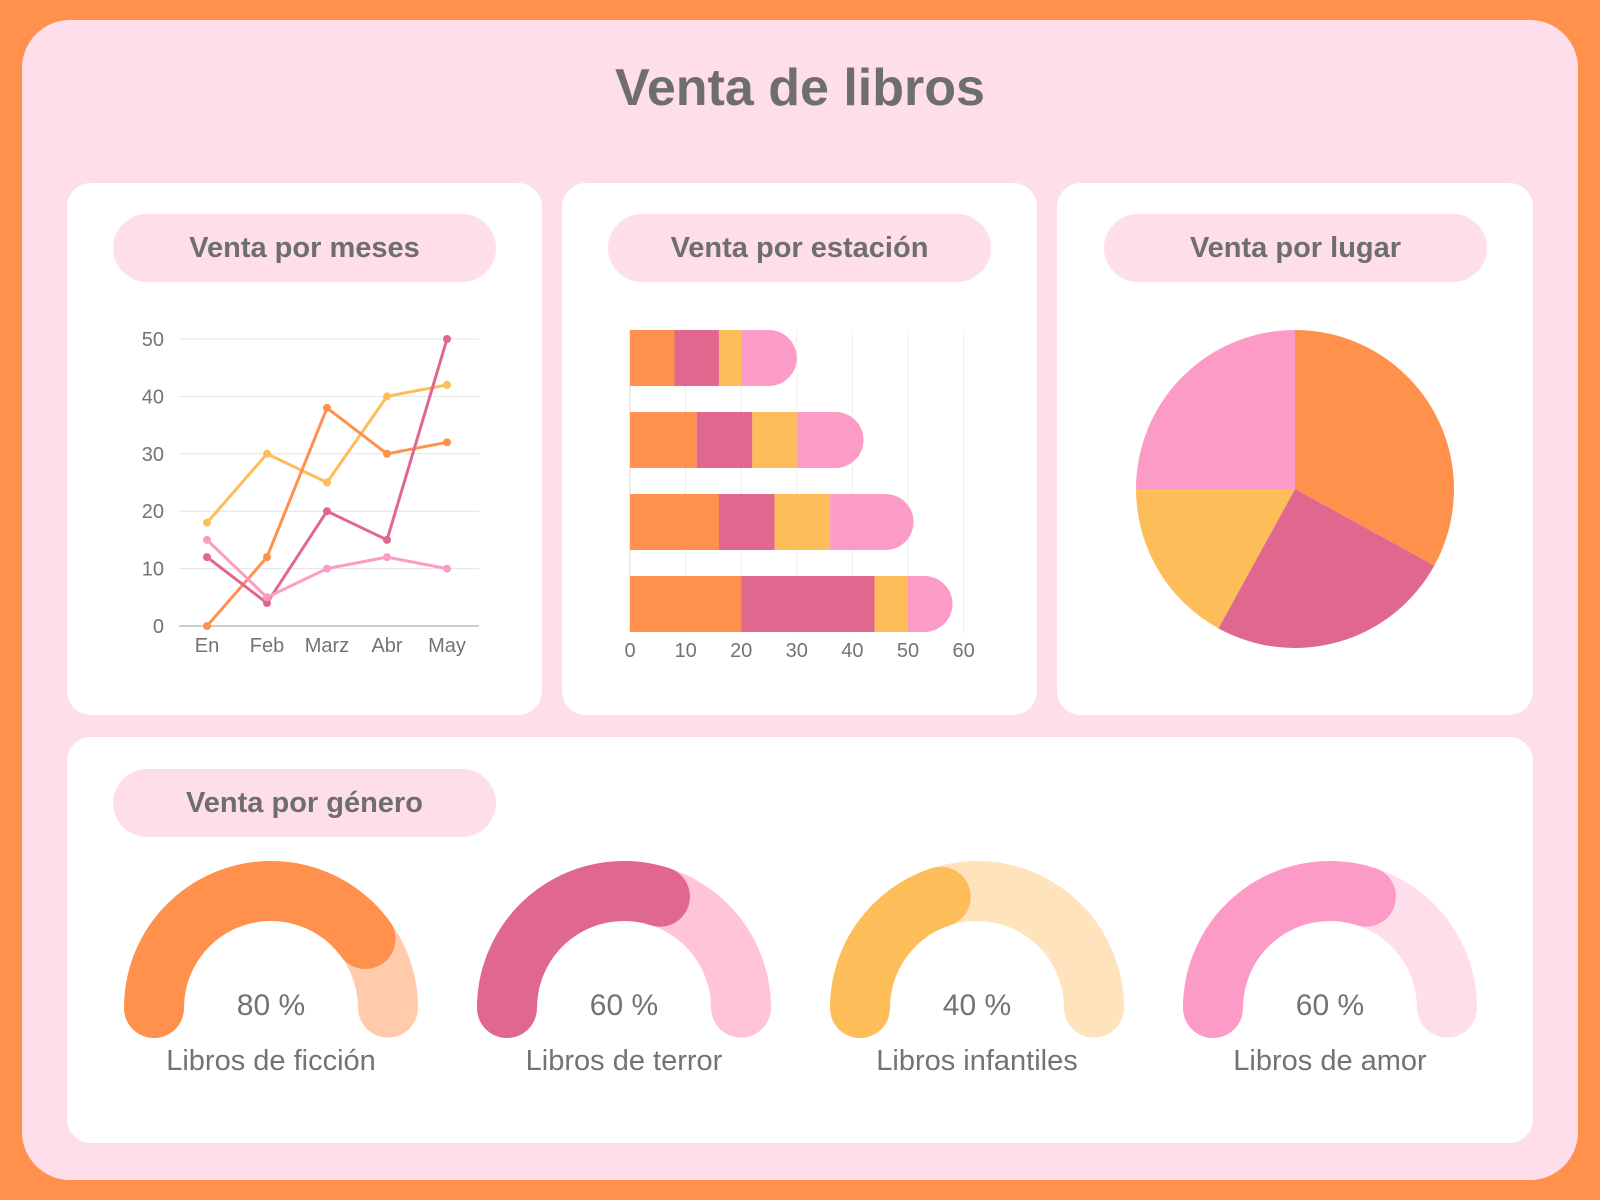 The image size is (1600, 1200). Describe the element at coordinates (624, 1061) in the screenshot. I see `gauge-name-label: Libros de terror` at that location.